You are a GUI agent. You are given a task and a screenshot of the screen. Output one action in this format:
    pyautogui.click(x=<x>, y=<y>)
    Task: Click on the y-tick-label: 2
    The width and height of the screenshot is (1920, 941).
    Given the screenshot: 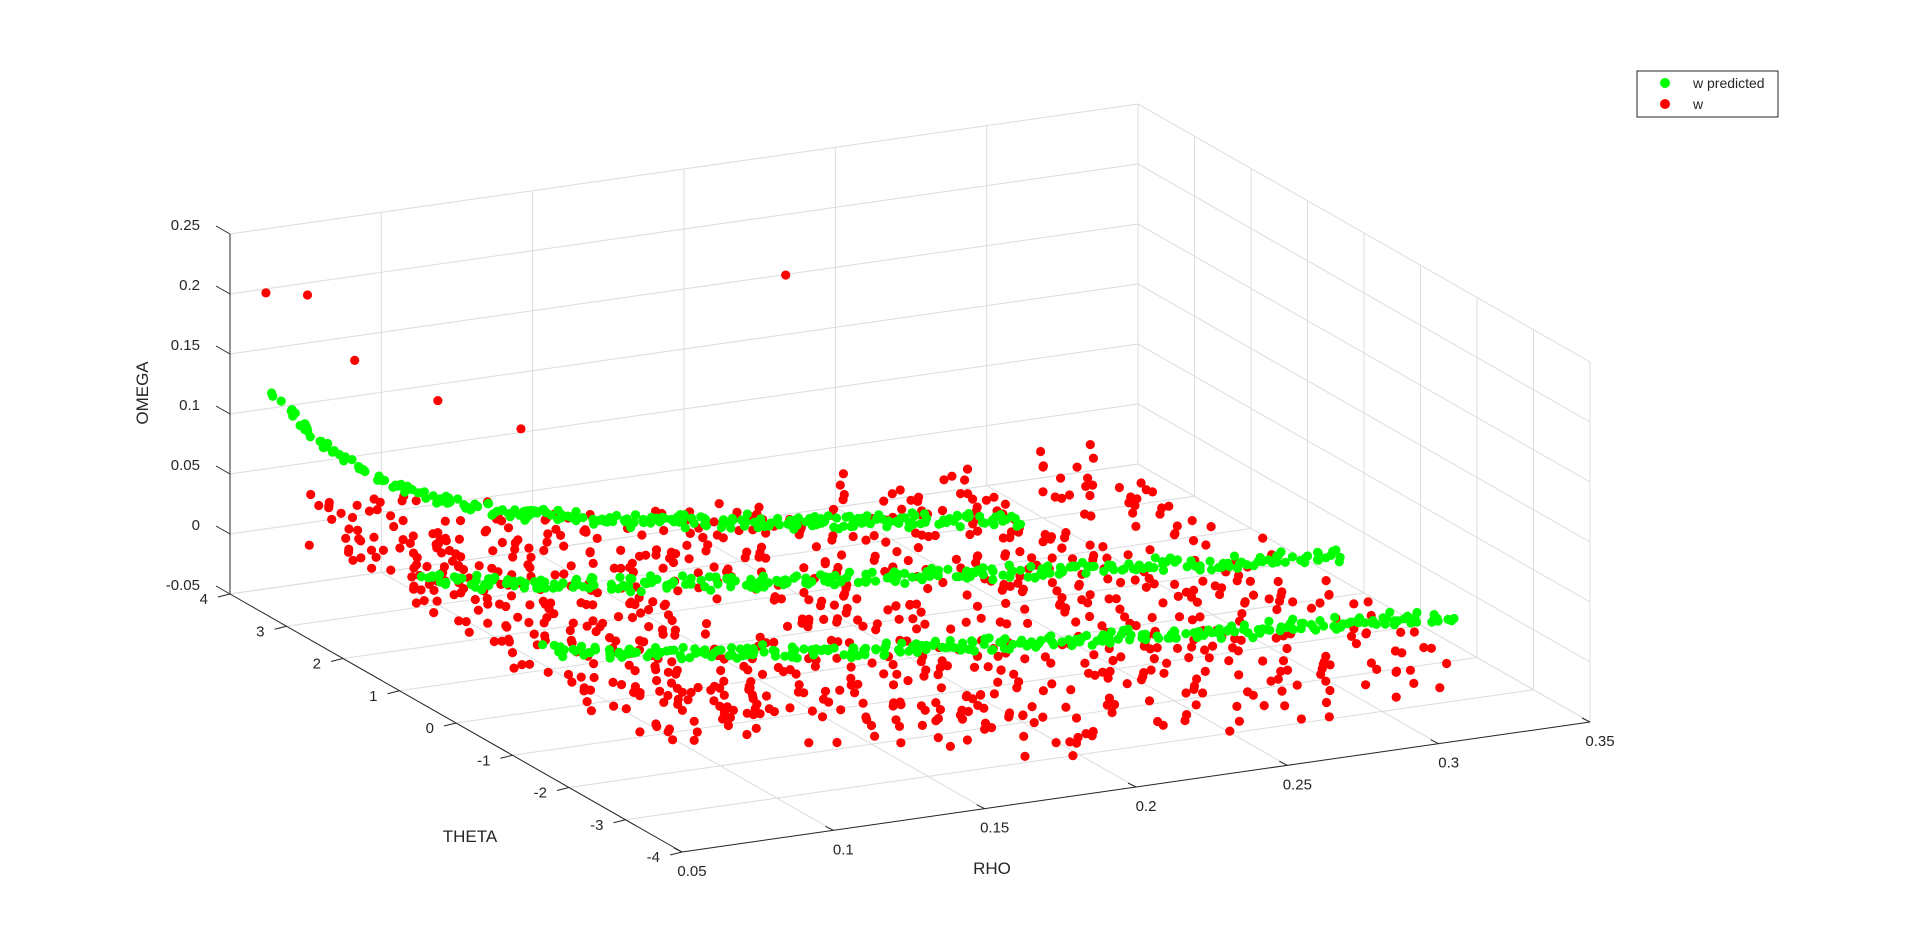 What is the action you would take?
    pyautogui.click(x=317, y=664)
    